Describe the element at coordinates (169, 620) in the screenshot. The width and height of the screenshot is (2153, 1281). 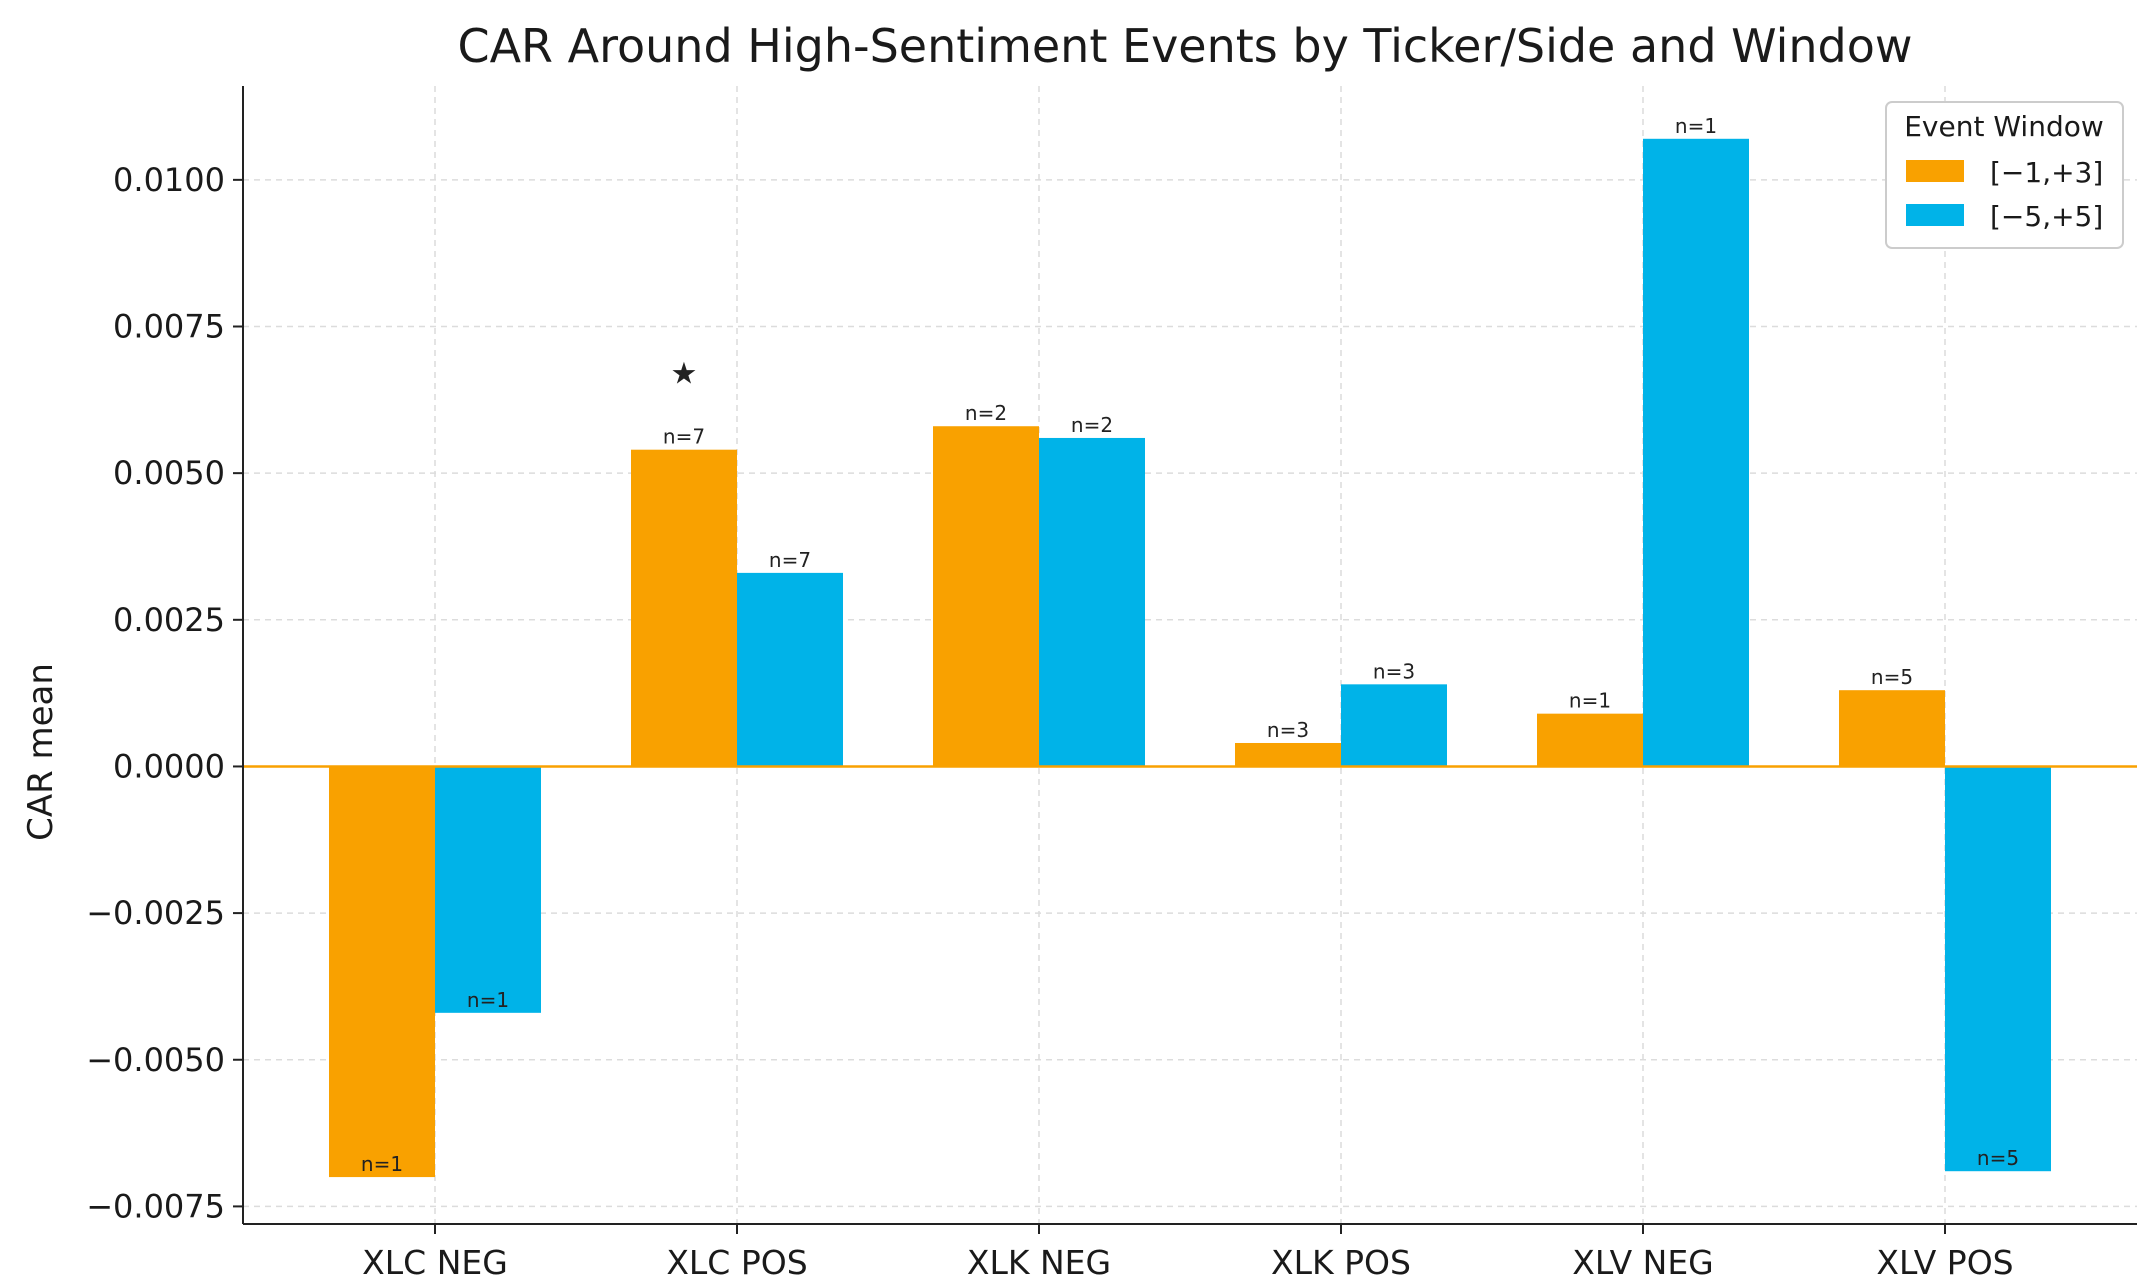
I see `y-tick-label: 0.0025` at that location.